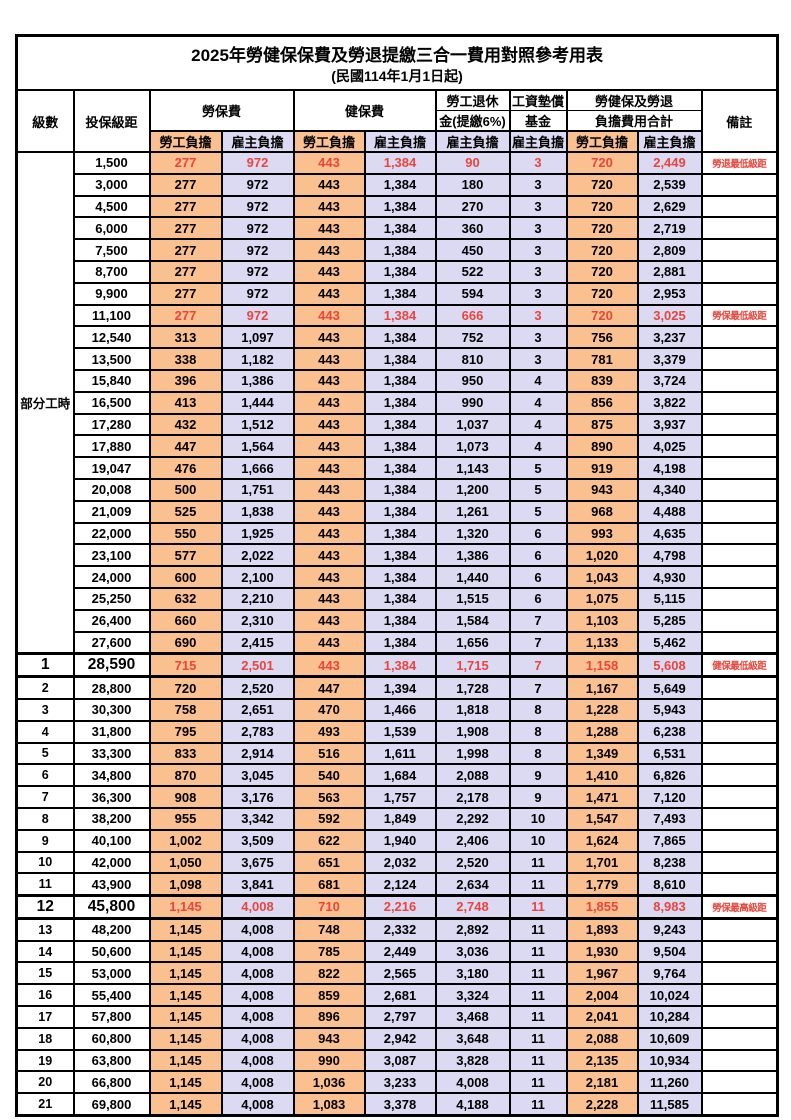 The image size is (791, 1120). I want to click on cell-bracket: 16,500, so click(111, 402).